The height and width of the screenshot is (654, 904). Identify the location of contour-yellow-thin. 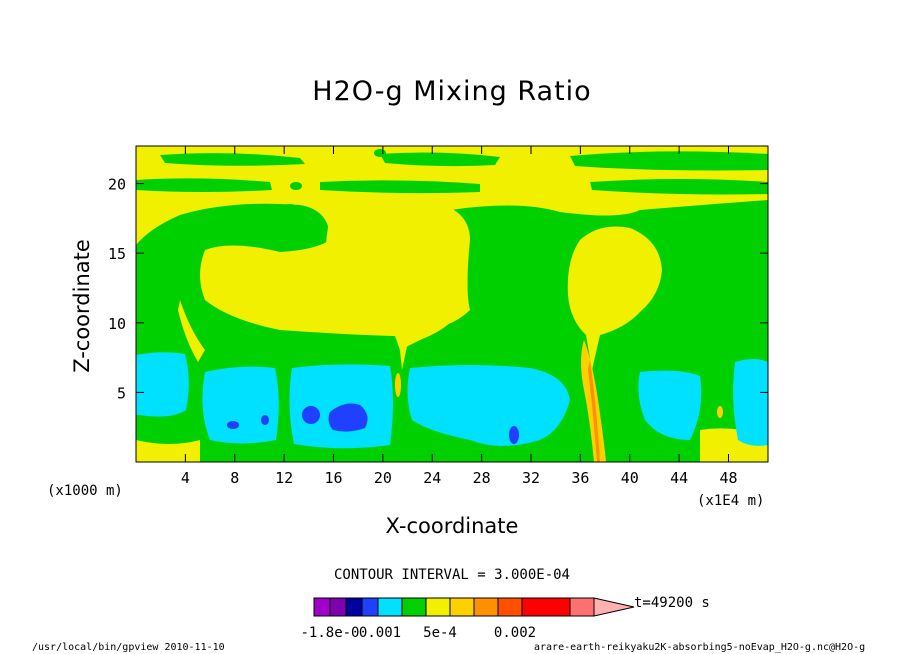
(191, 331).